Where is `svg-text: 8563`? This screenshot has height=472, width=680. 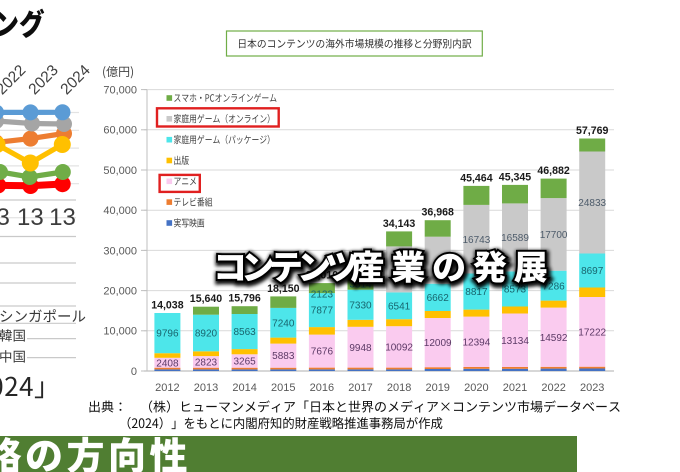 svg-text: 8563 is located at coordinates (244, 332).